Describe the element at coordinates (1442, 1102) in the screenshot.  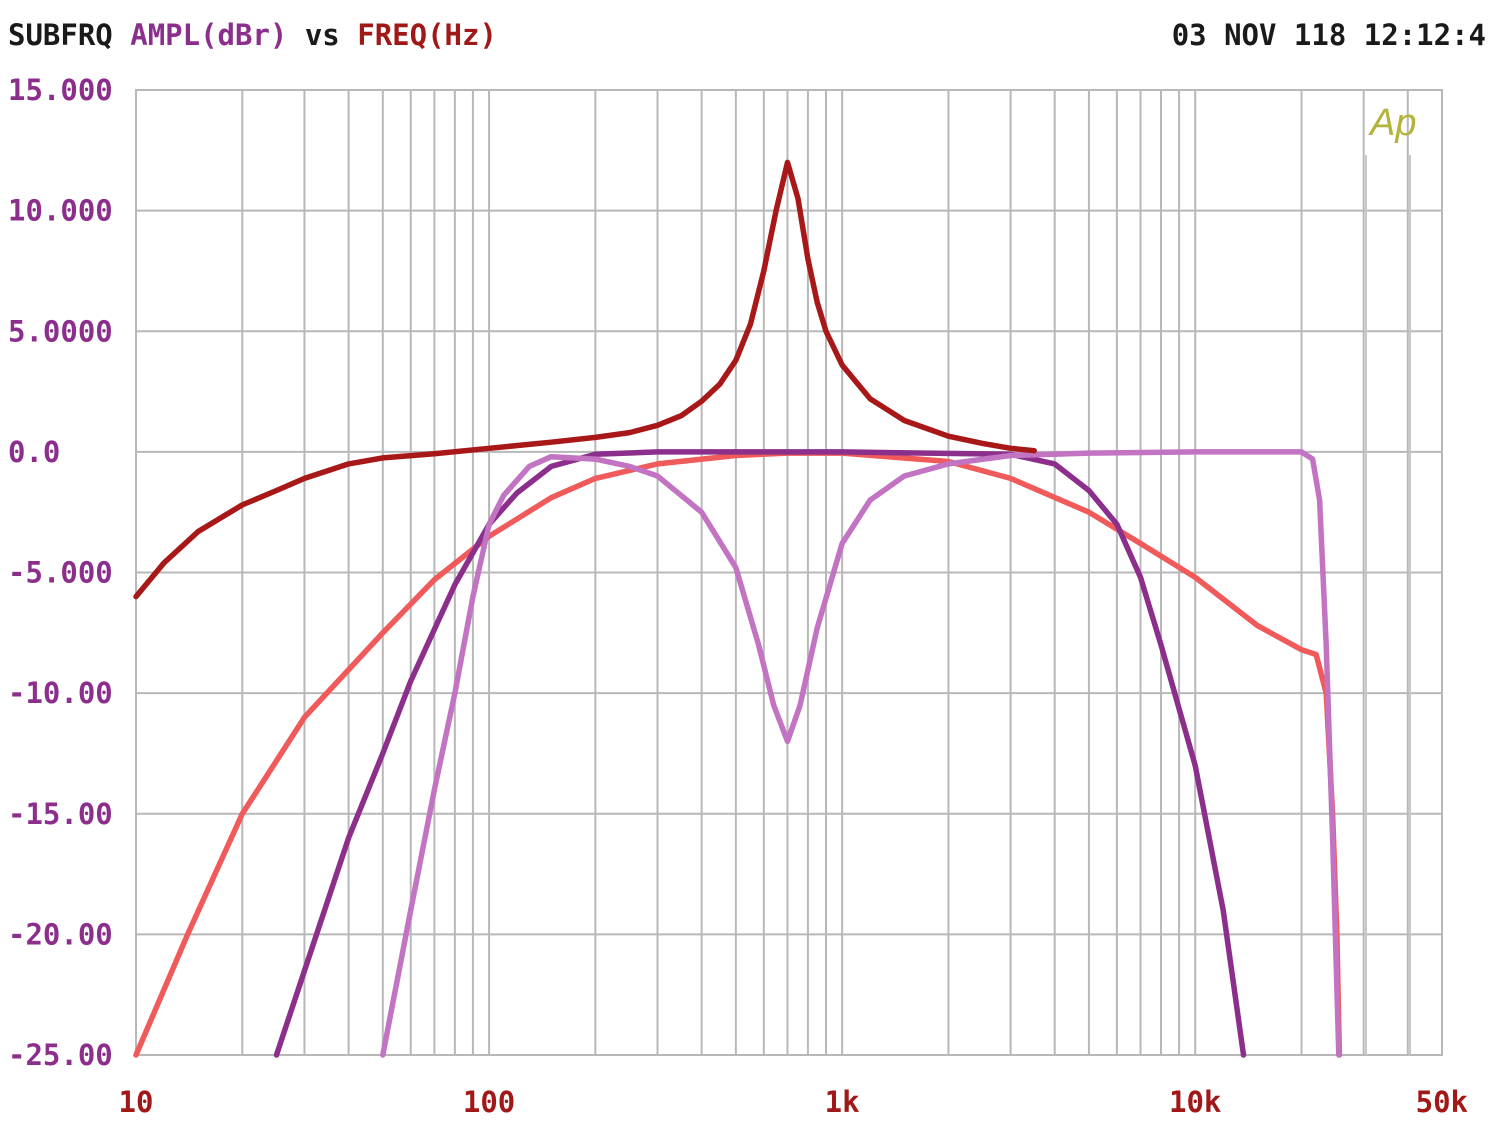
I see `x-tick-label: 50k` at that location.